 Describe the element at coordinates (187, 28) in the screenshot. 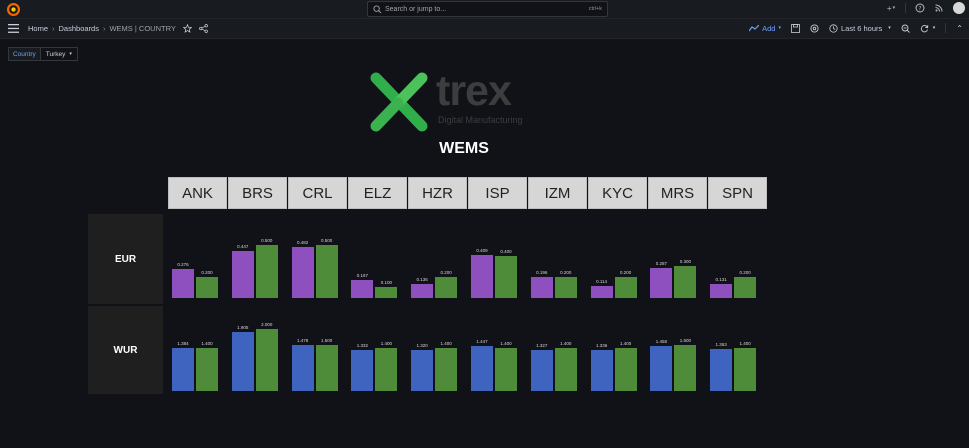

I see `star-icon` at that location.